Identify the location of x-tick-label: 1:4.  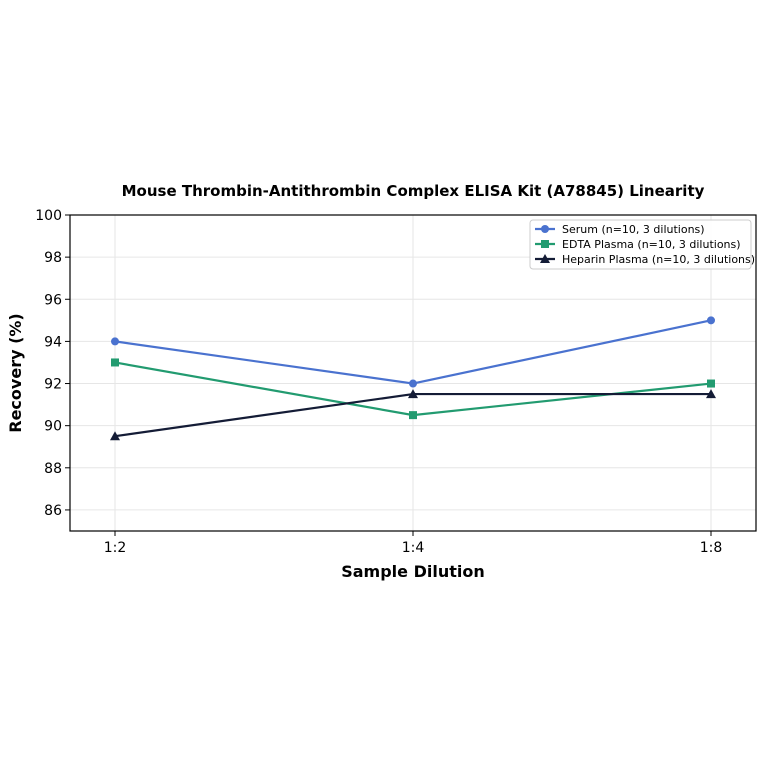
(413, 548).